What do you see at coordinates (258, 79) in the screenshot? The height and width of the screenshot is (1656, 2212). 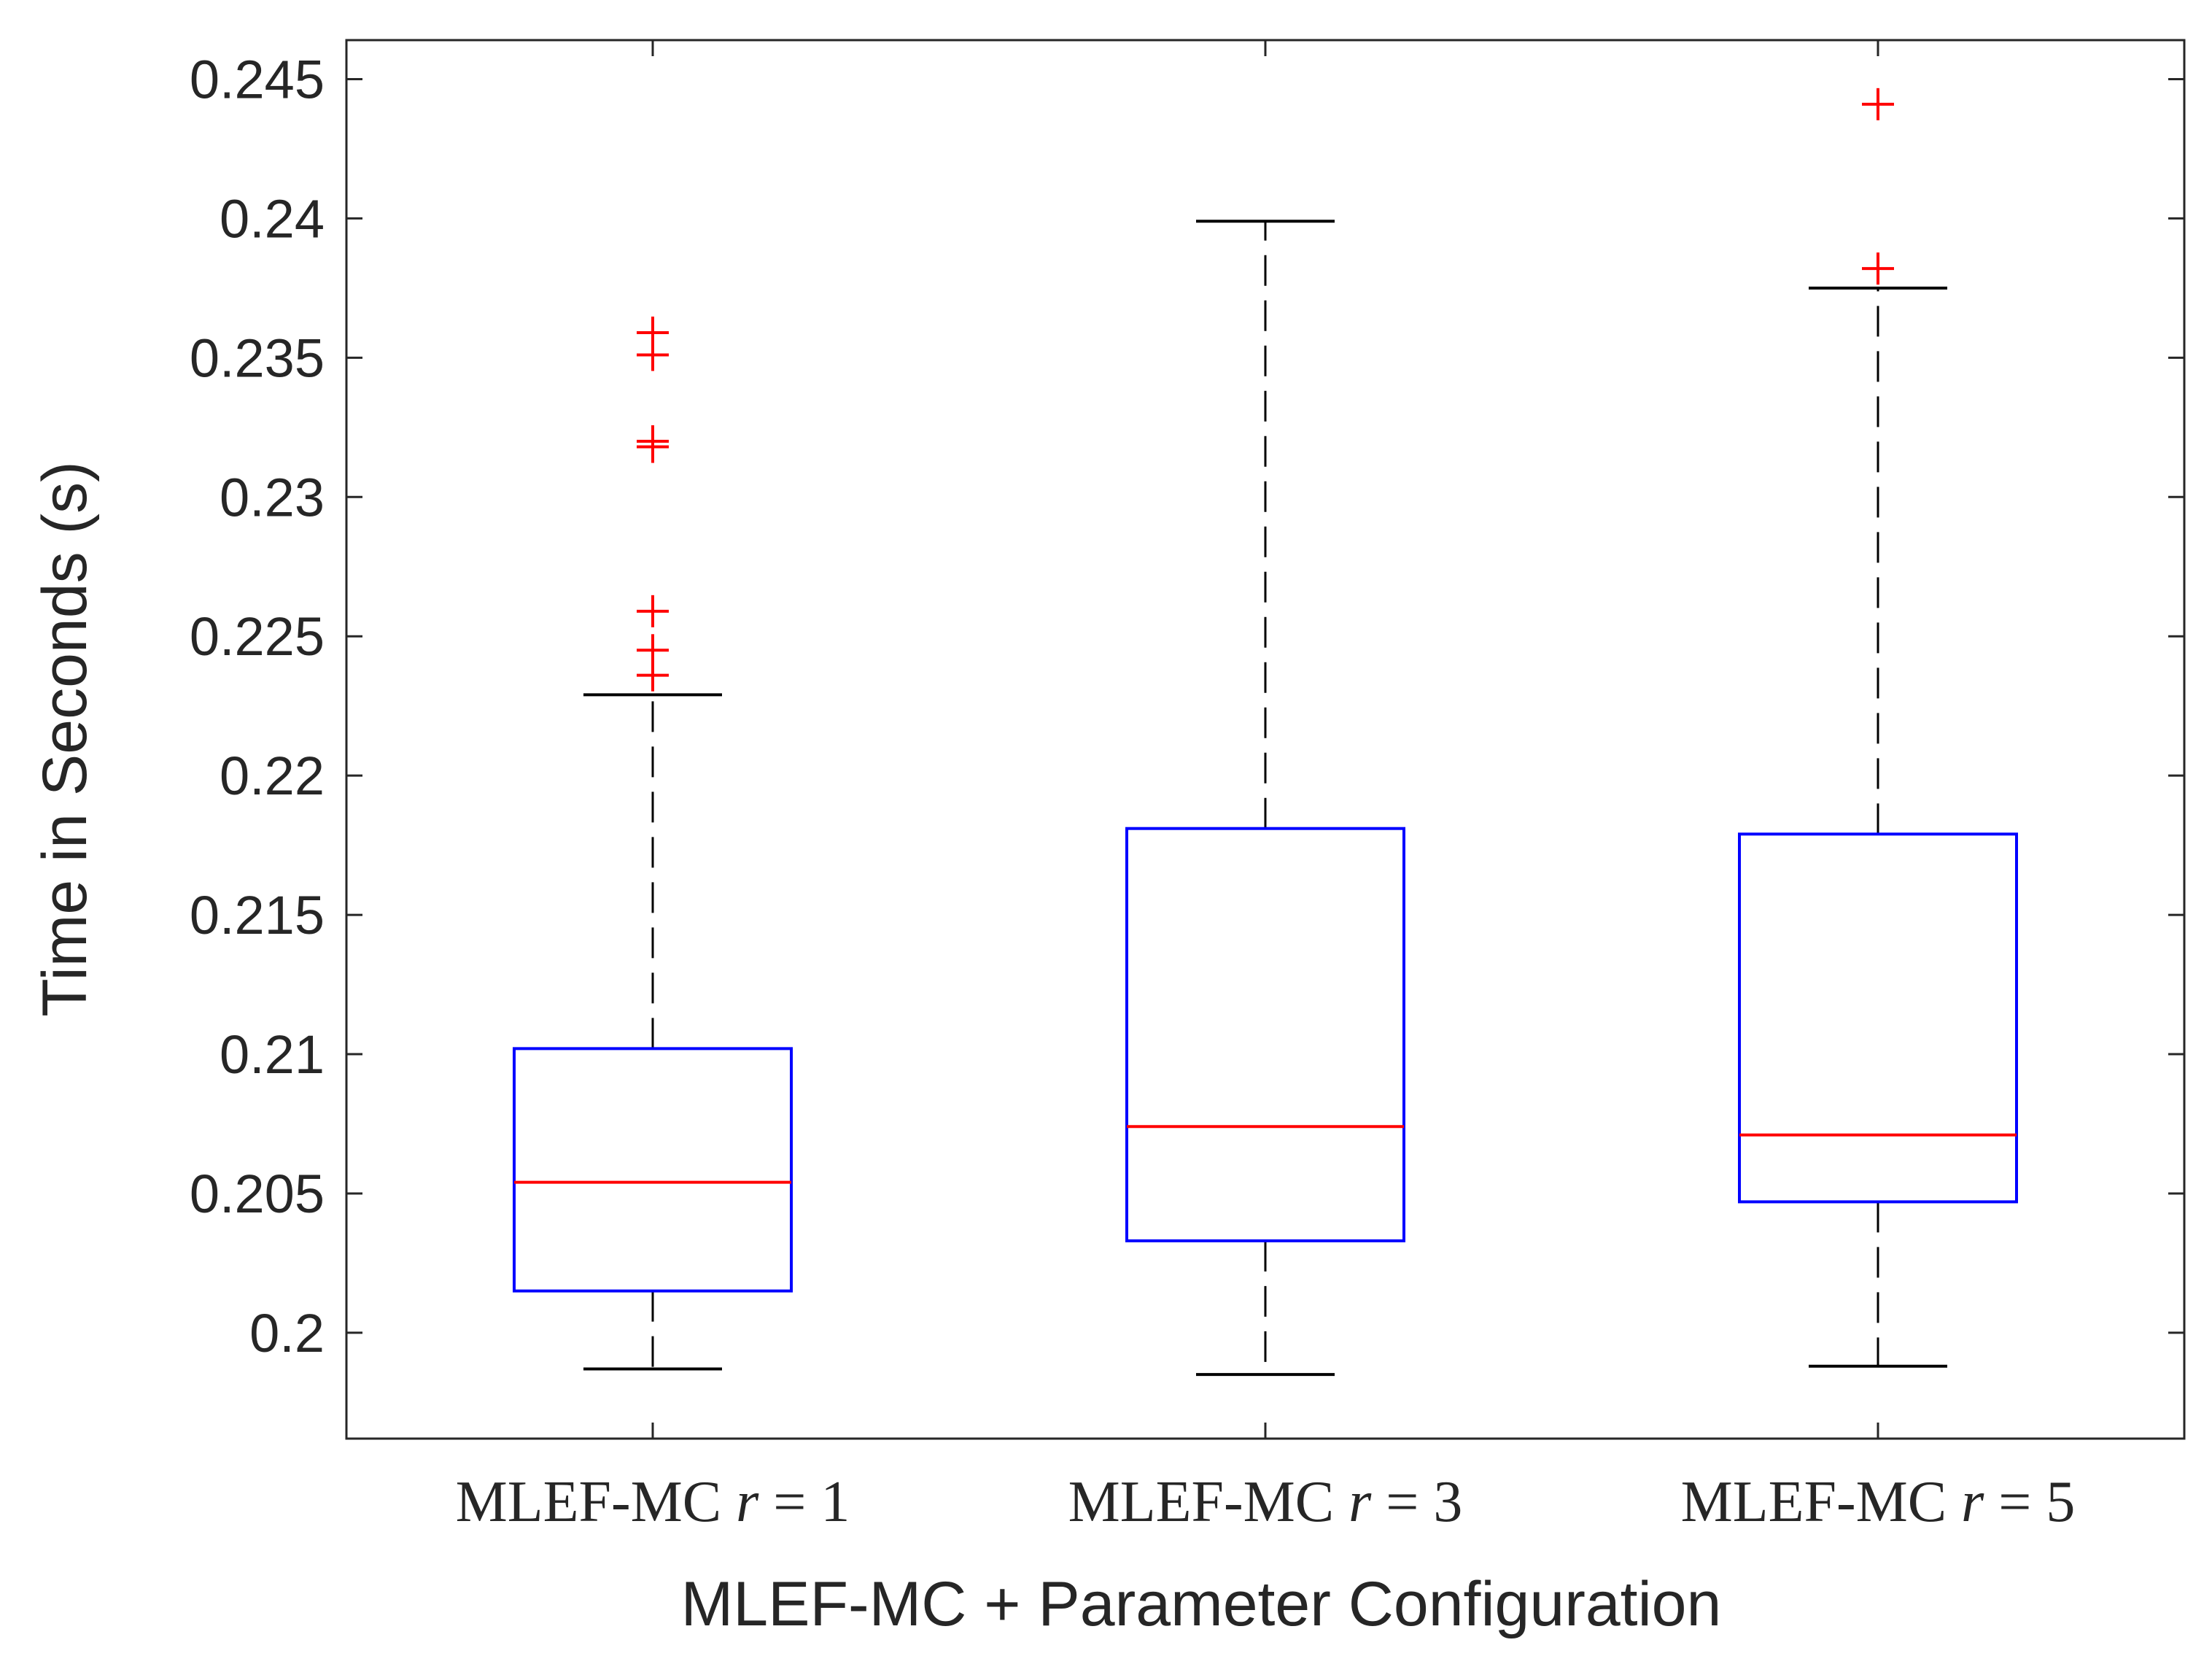 I see `y-tick-label: 0.245` at bounding box center [258, 79].